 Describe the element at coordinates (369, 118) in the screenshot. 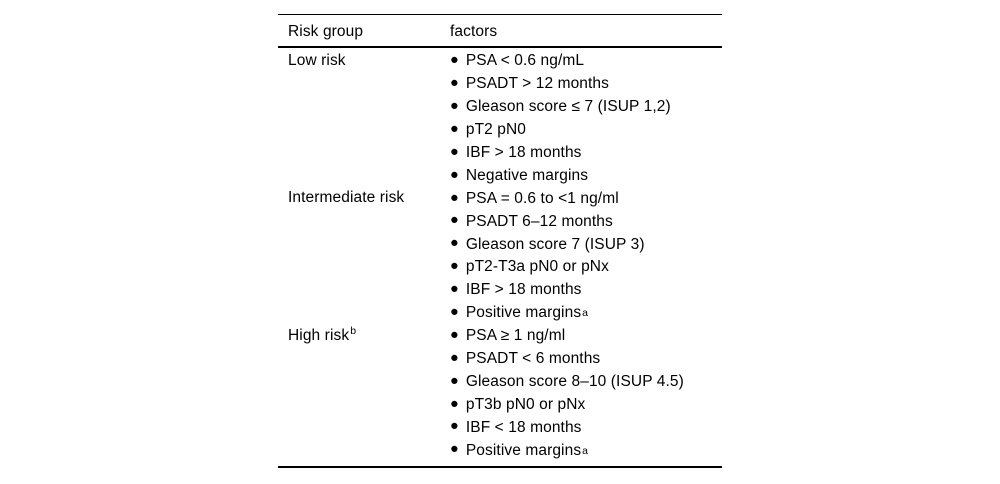

I see `risk-group-label: Low risk` at that location.